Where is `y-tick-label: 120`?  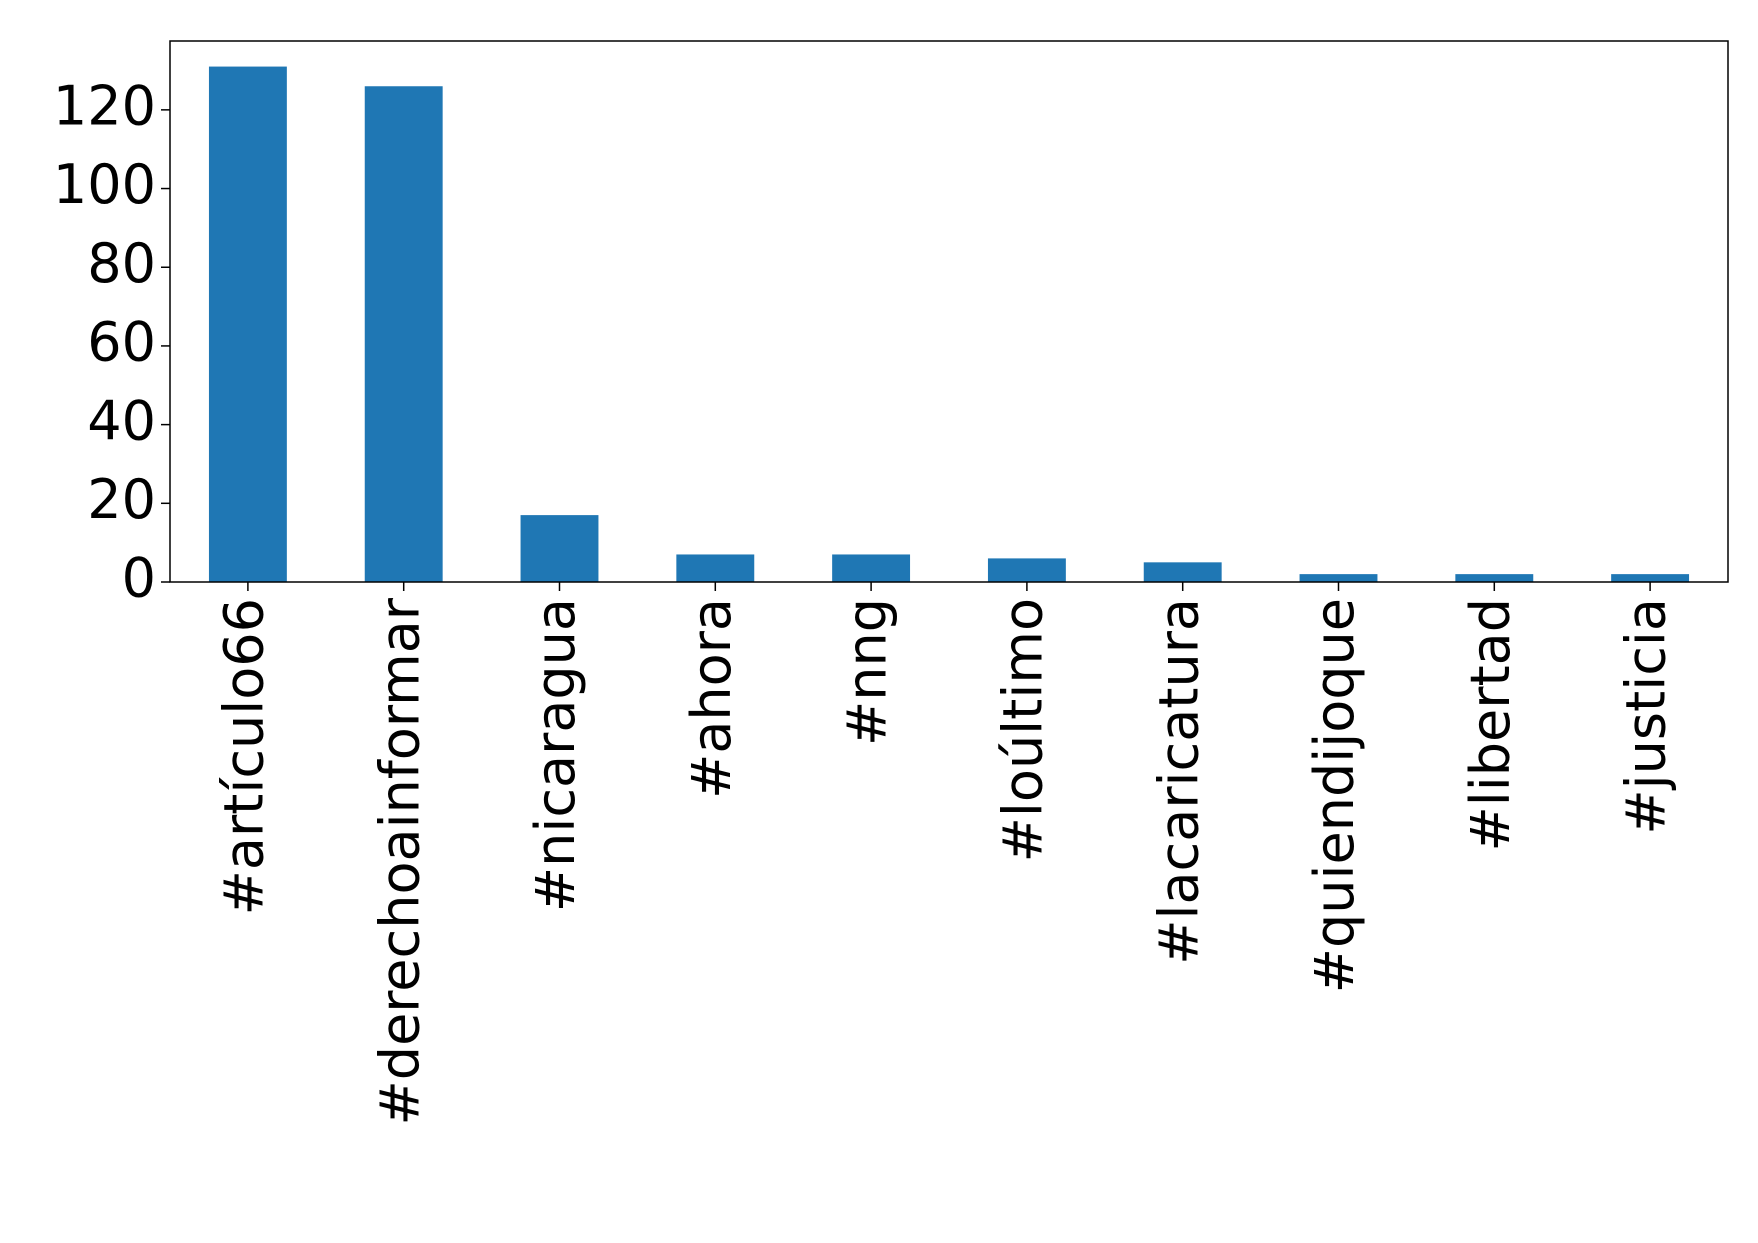 y-tick-label: 120 is located at coordinates (104, 105).